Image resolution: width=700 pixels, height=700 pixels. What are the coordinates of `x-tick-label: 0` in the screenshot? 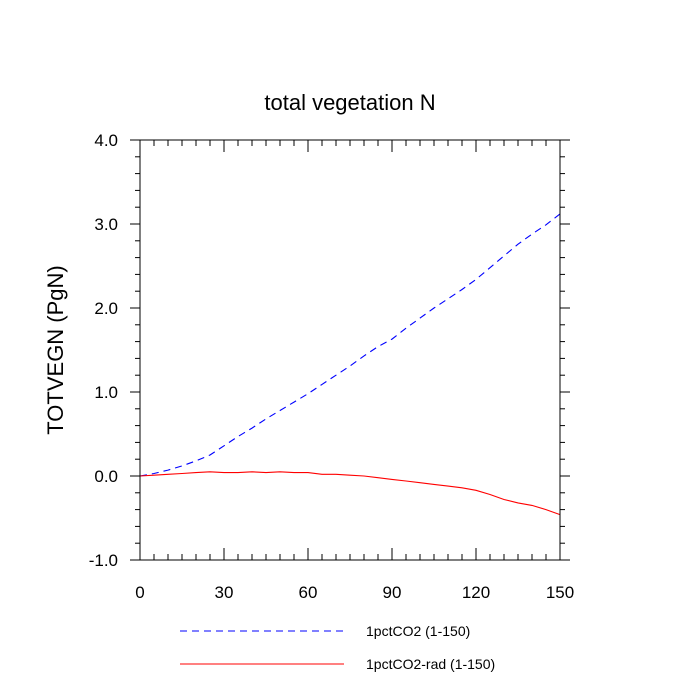 It's located at (139, 592).